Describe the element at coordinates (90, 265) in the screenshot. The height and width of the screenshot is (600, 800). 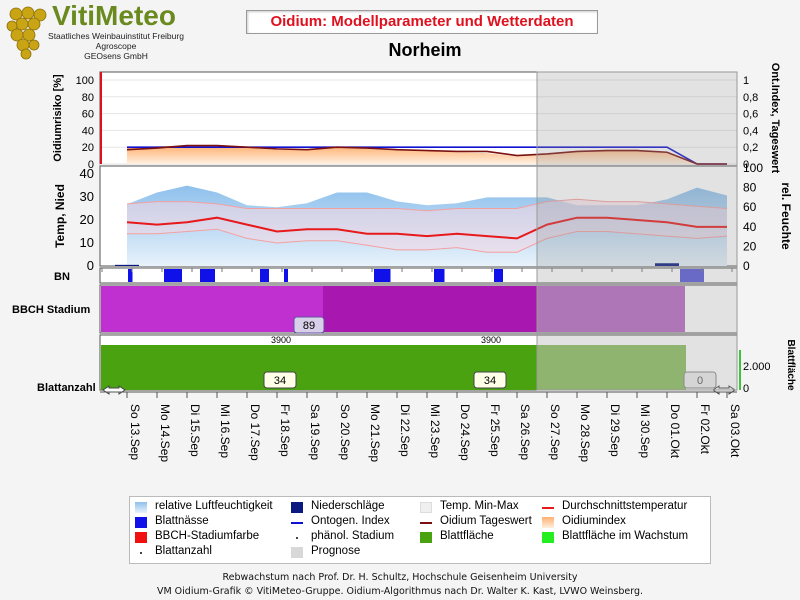
I see `temp-tick-label: 0` at that location.